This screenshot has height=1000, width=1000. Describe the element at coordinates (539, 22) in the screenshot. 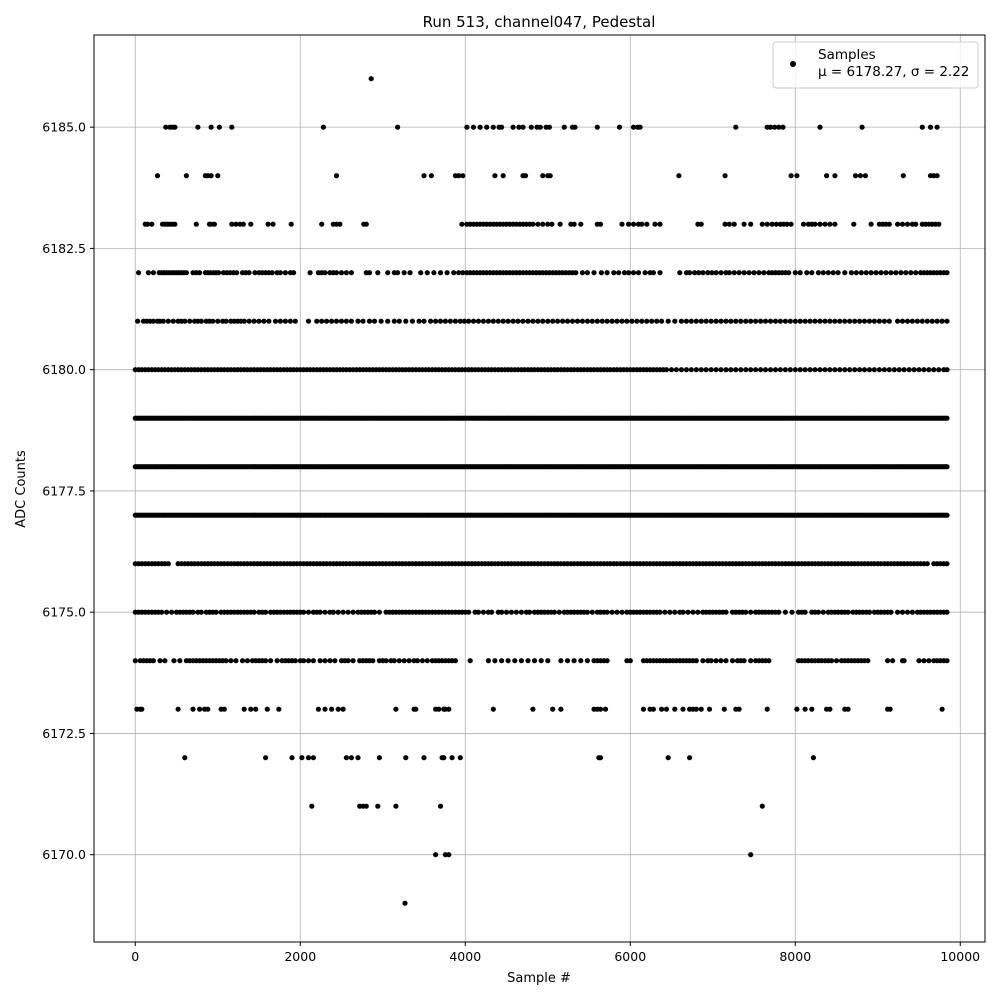

I see `chart-title: Run 513, channel047, Pedestal` at that location.